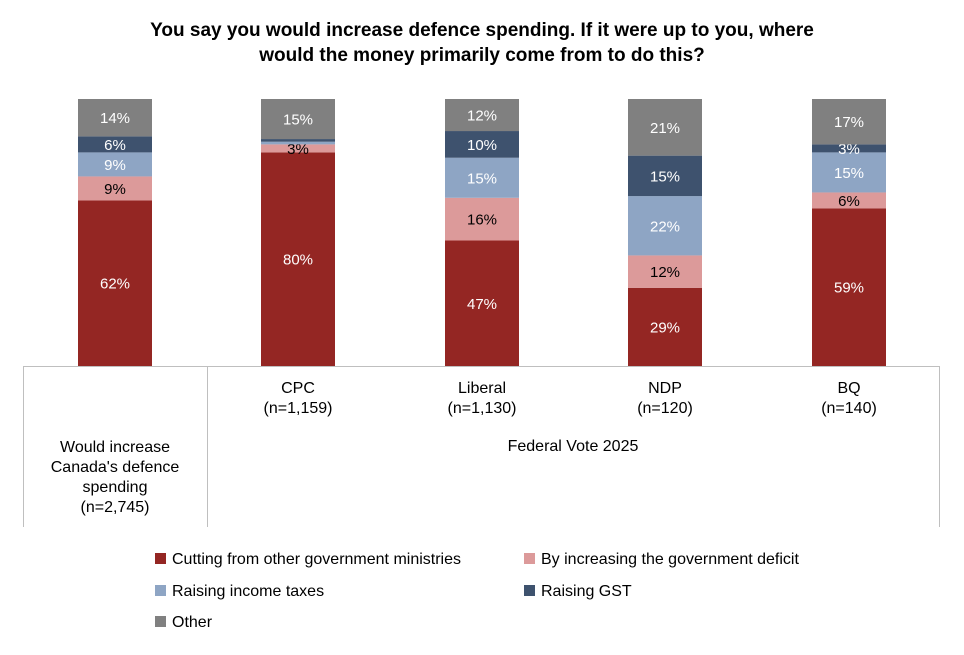 The height and width of the screenshot is (655, 964). I want to click on group-label: Federal Vote 2025, so click(573, 446).